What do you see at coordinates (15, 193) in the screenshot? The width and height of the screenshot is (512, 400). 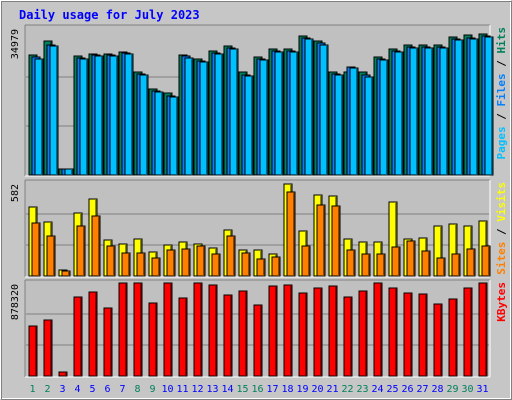 I see `y-max-label: 582` at bounding box center [15, 193].